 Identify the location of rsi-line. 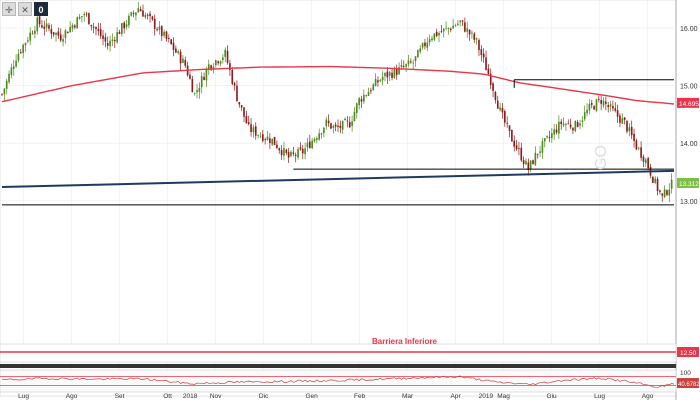
(338, 381).